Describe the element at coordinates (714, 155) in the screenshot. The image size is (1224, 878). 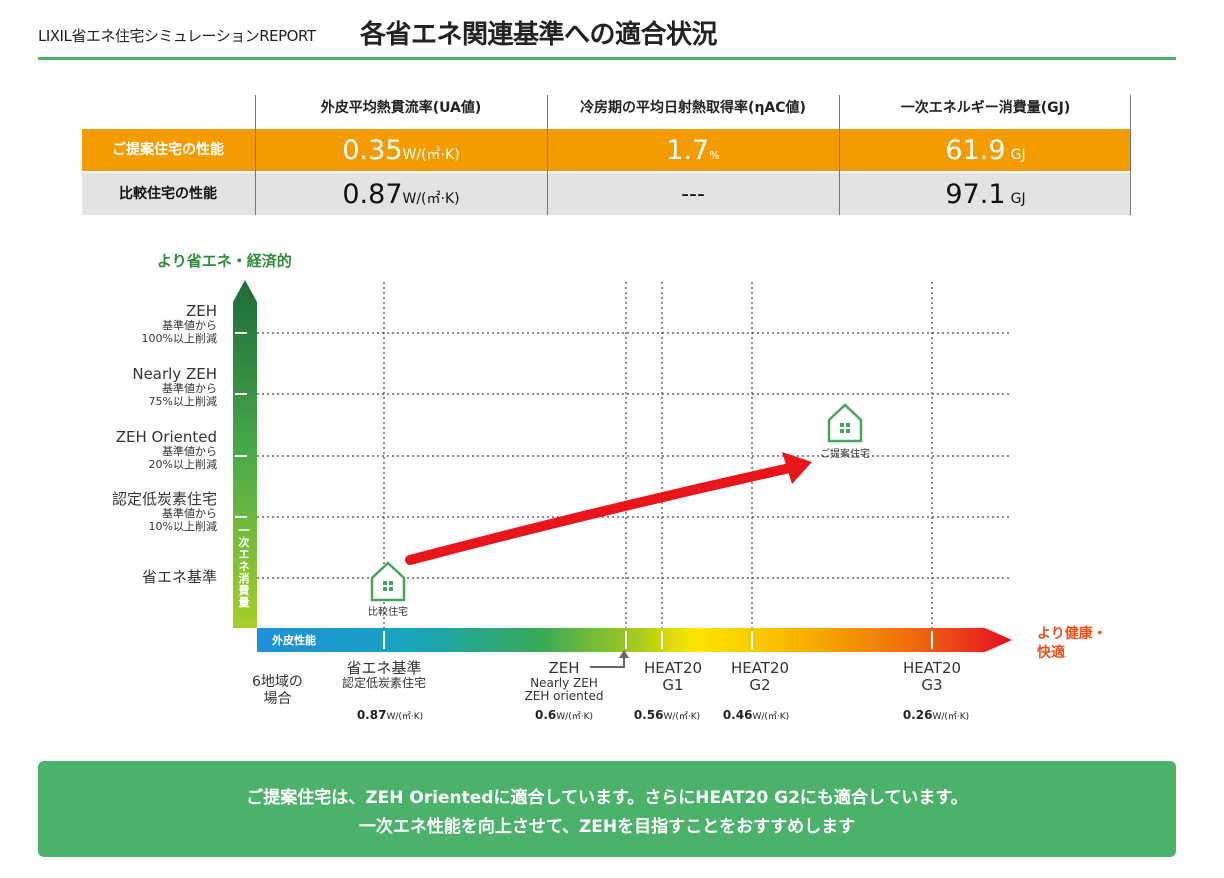
I see `eta-unit: %` at that location.